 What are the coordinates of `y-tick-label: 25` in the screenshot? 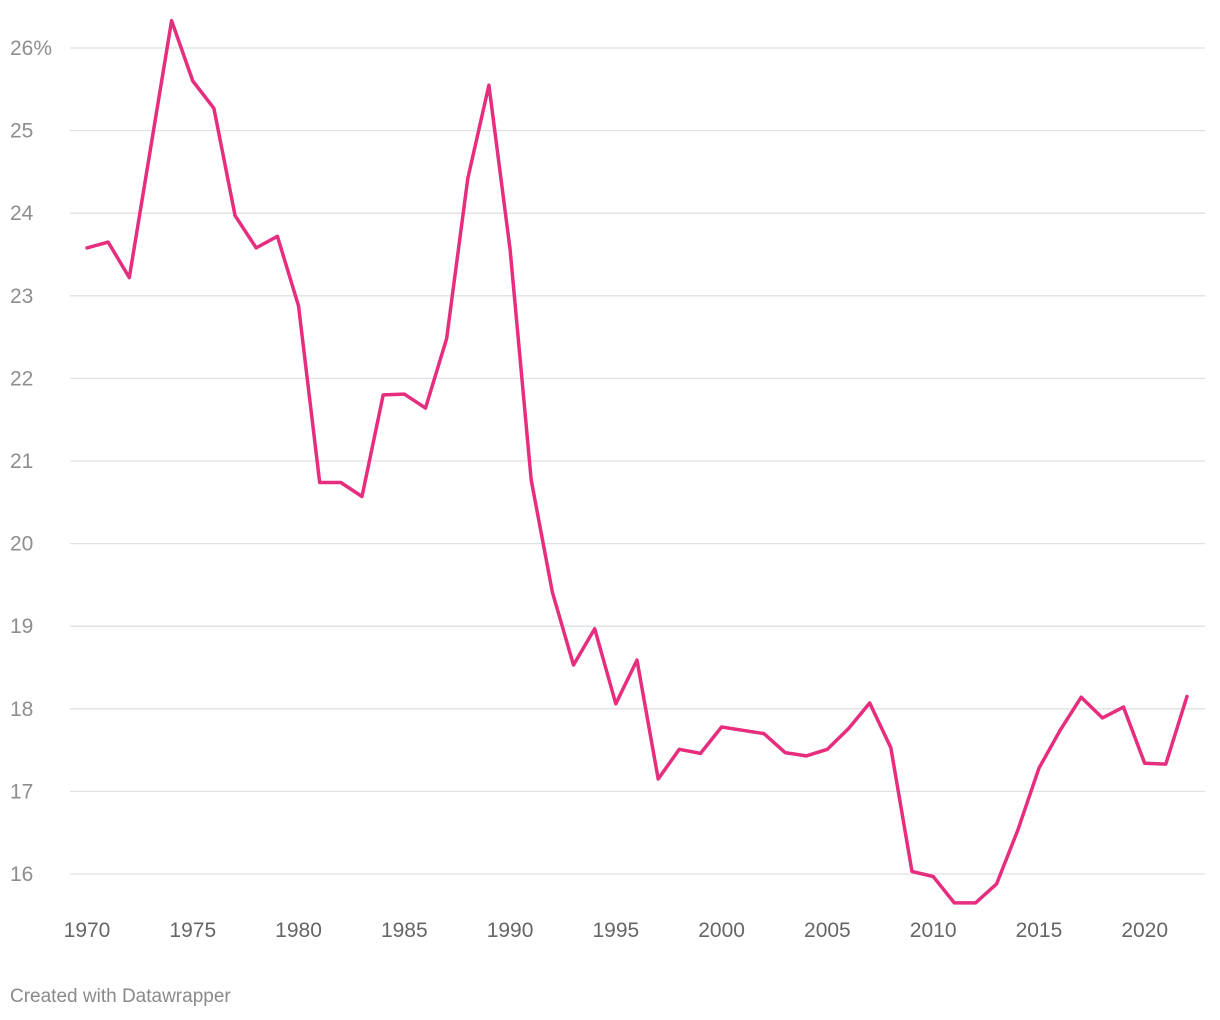 It's located at (21, 131).